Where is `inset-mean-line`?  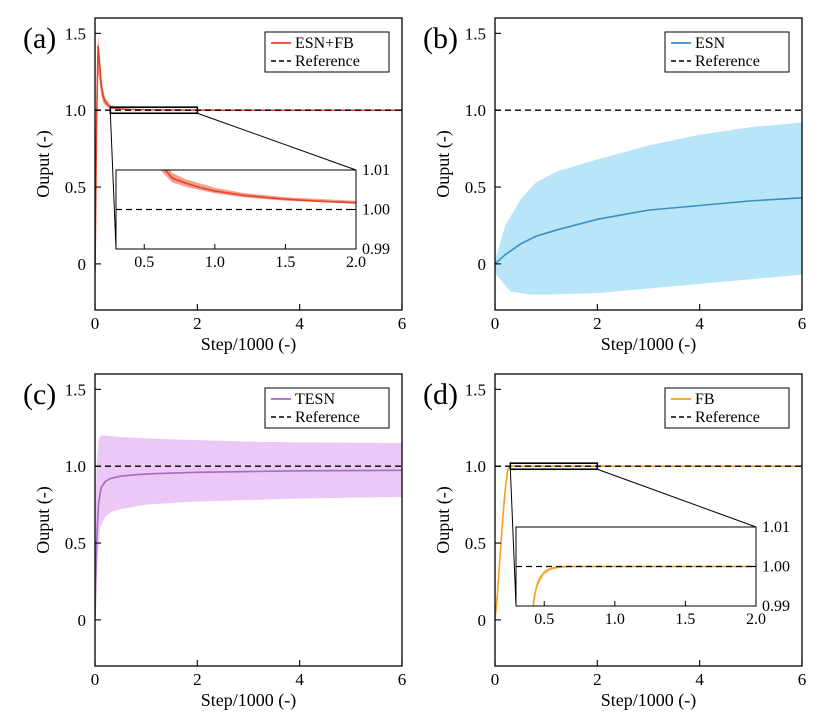
inset-mean-line is located at coordinates (260, 187).